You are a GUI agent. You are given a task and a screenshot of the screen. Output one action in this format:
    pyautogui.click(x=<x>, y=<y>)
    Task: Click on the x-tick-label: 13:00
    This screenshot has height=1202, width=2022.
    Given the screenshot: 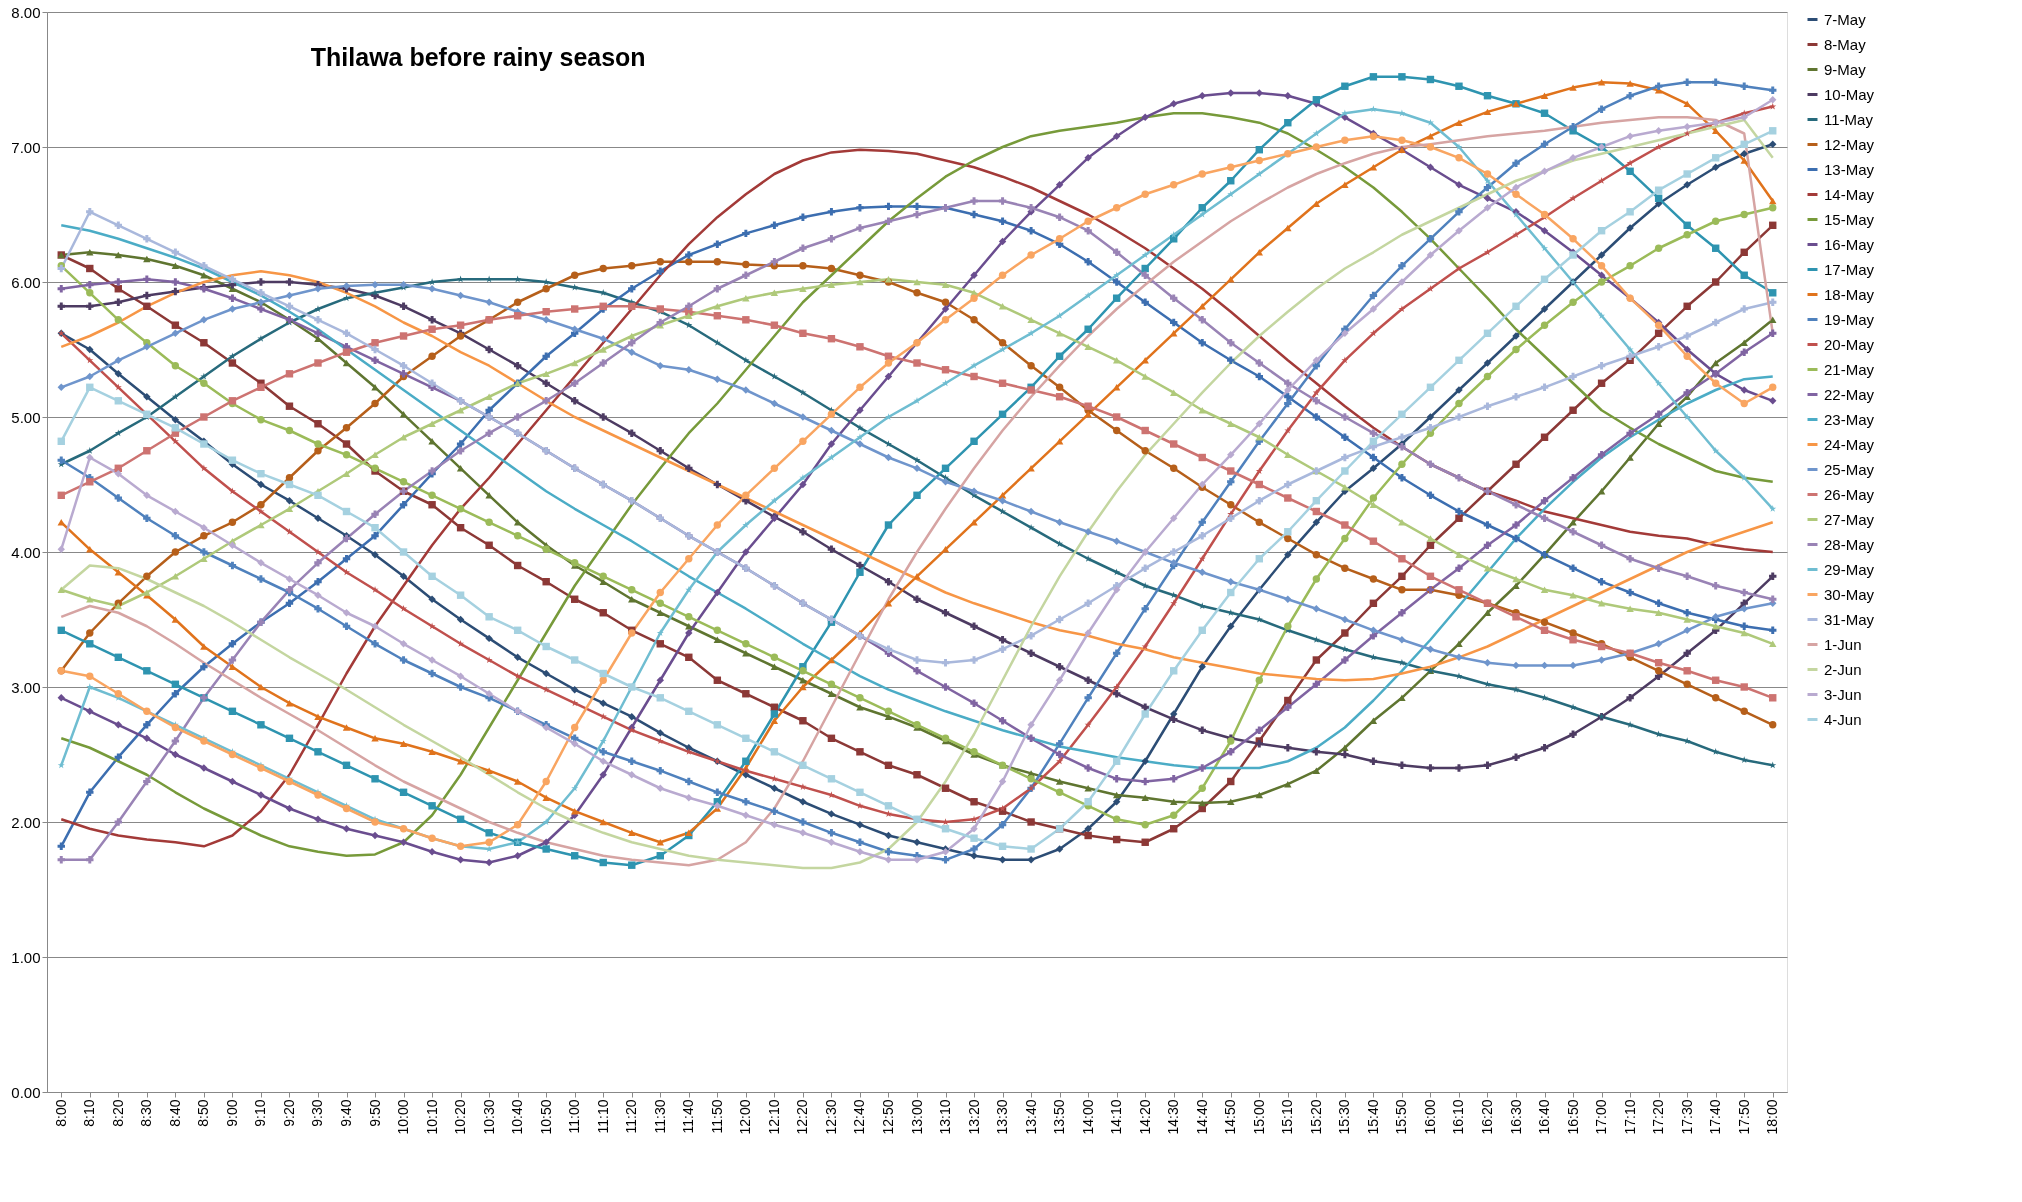 What is the action you would take?
    pyautogui.click(x=916, y=1117)
    